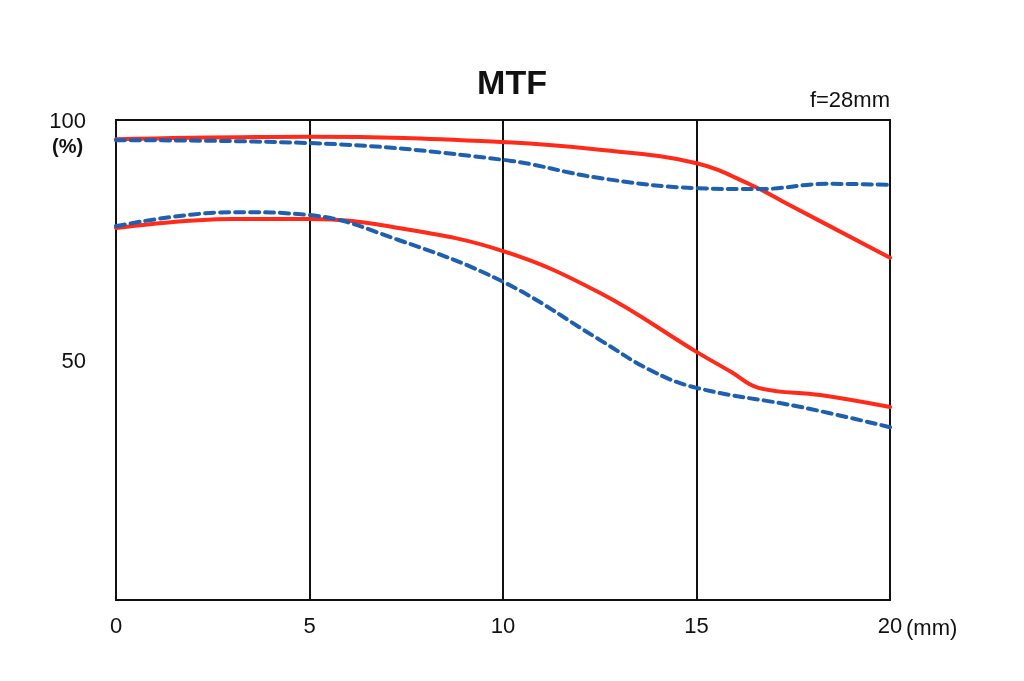 The width and height of the screenshot is (1024, 681). Describe the element at coordinates (890, 625) in the screenshot. I see `x-tick-label: 20` at that location.